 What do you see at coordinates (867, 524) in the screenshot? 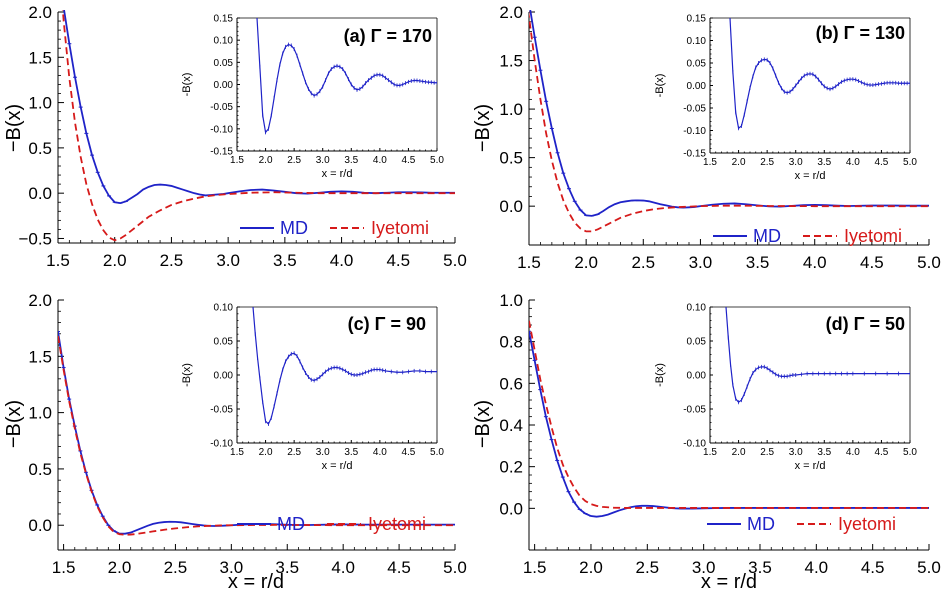
I see `legend-iyetomi-label: Iyetomi` at bounding box center [867, 524].